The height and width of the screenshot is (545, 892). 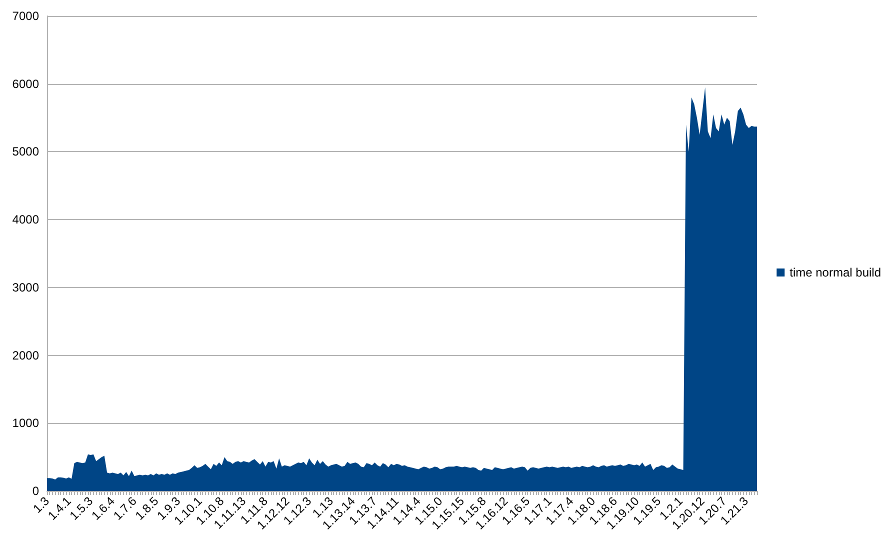 What do you see at coordinates (26, 16) in the screenshot?
I see `y-tick-label: 7000` at bounding box center [26, 16].